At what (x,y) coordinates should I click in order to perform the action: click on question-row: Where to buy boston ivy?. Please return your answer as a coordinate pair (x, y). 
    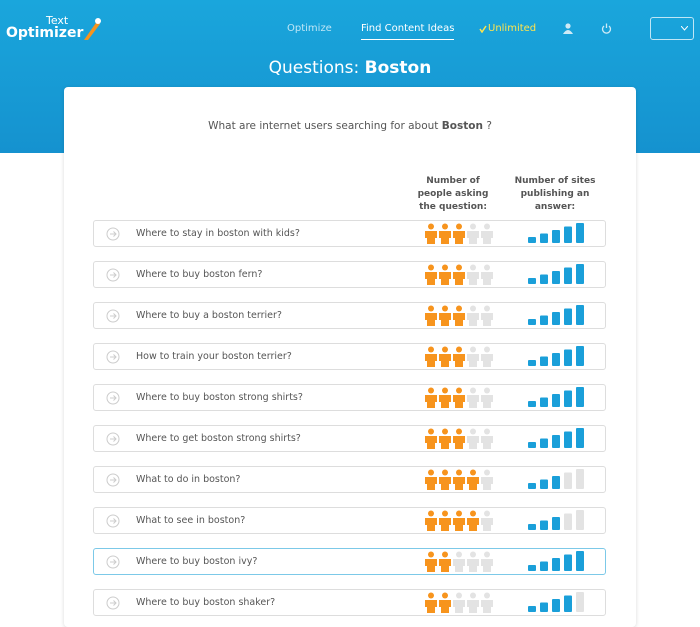
    Looking at the image, I should click on (349, 561).